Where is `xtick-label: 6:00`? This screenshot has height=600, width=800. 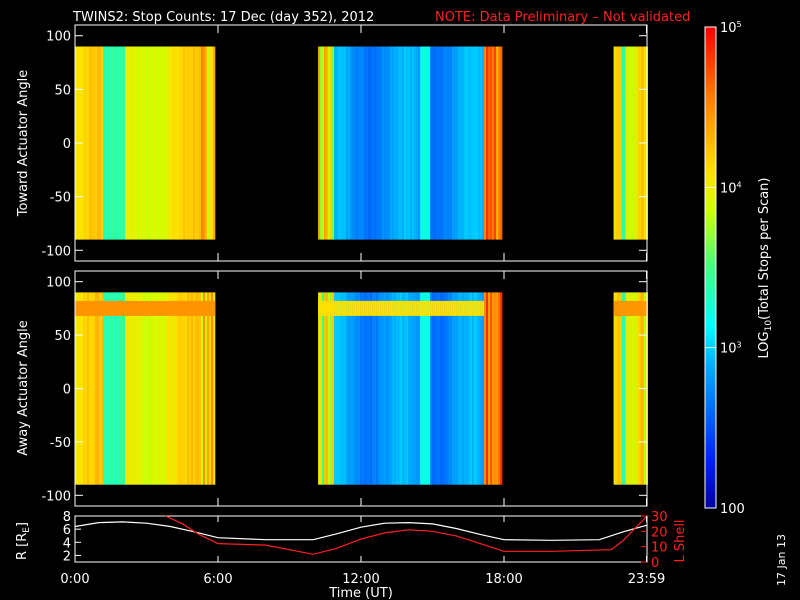 xtick-label: 6:00 is located at coordinates (217, 579).